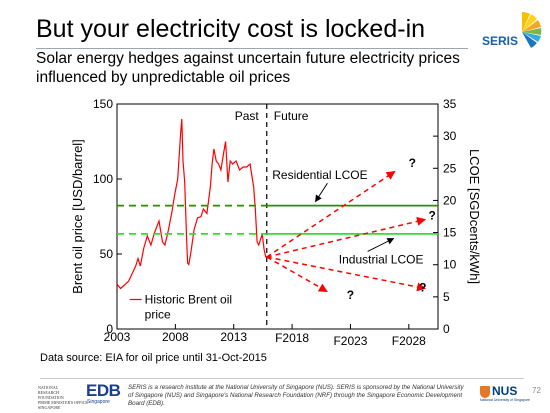  What do you see at coordinates (536, 390) in the screenshot?
I see `page-number: 72` at bounding box center [536, 390].